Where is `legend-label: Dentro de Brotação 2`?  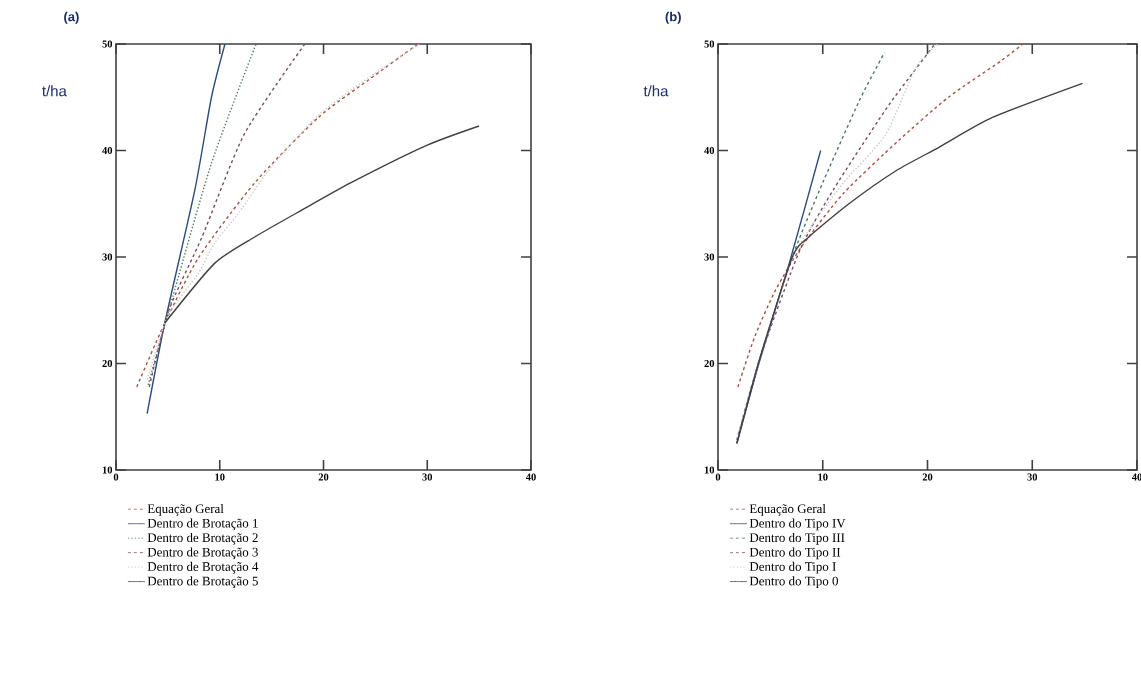 legend-label: Dentro de Brotação 2 is located at coordinates (202, 538).